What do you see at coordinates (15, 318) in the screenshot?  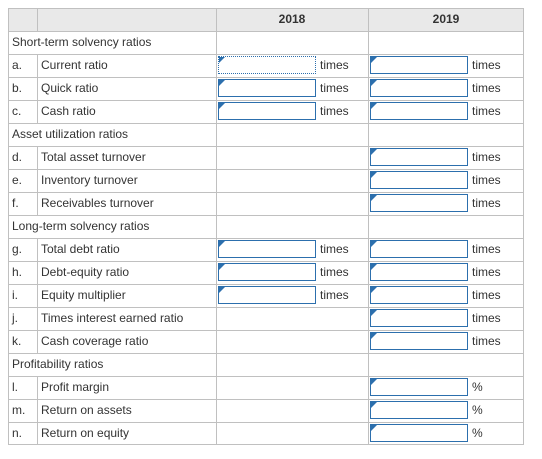 I see `row-letter: j.` at bounding box center [15, 318].